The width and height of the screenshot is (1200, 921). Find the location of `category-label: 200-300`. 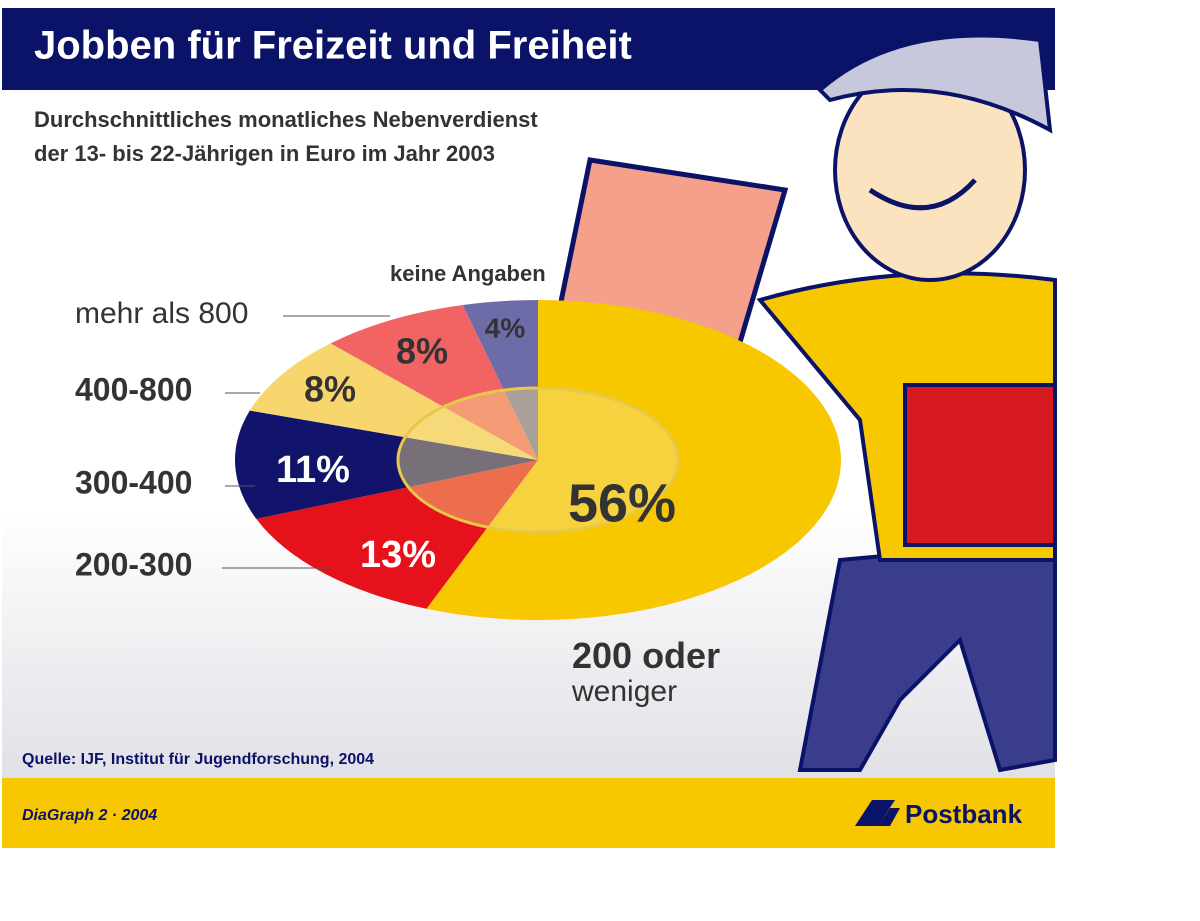

category-label: 200-300 is located at coordinates (133, 564).